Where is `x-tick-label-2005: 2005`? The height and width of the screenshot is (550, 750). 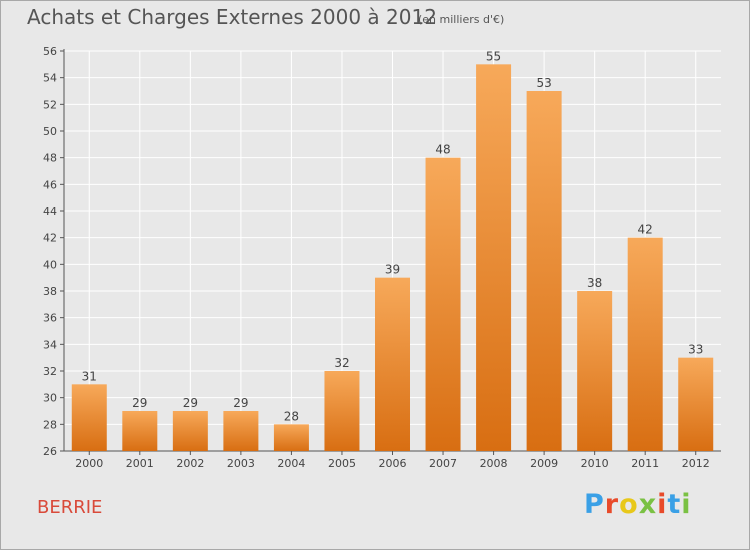 x-tick-label-2005: 2005 is located at coordinates (342, 463).